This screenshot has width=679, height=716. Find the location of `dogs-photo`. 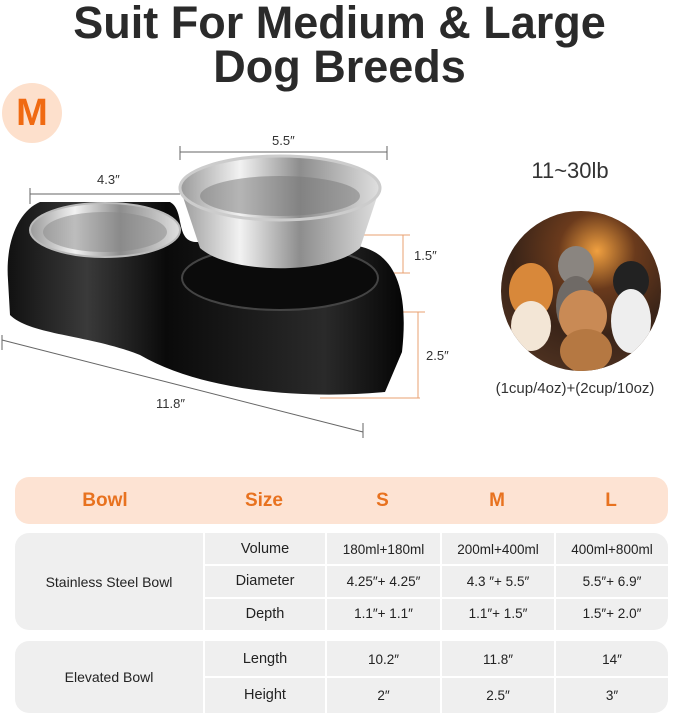

dogs-photo is located at coordinates (581, 291).